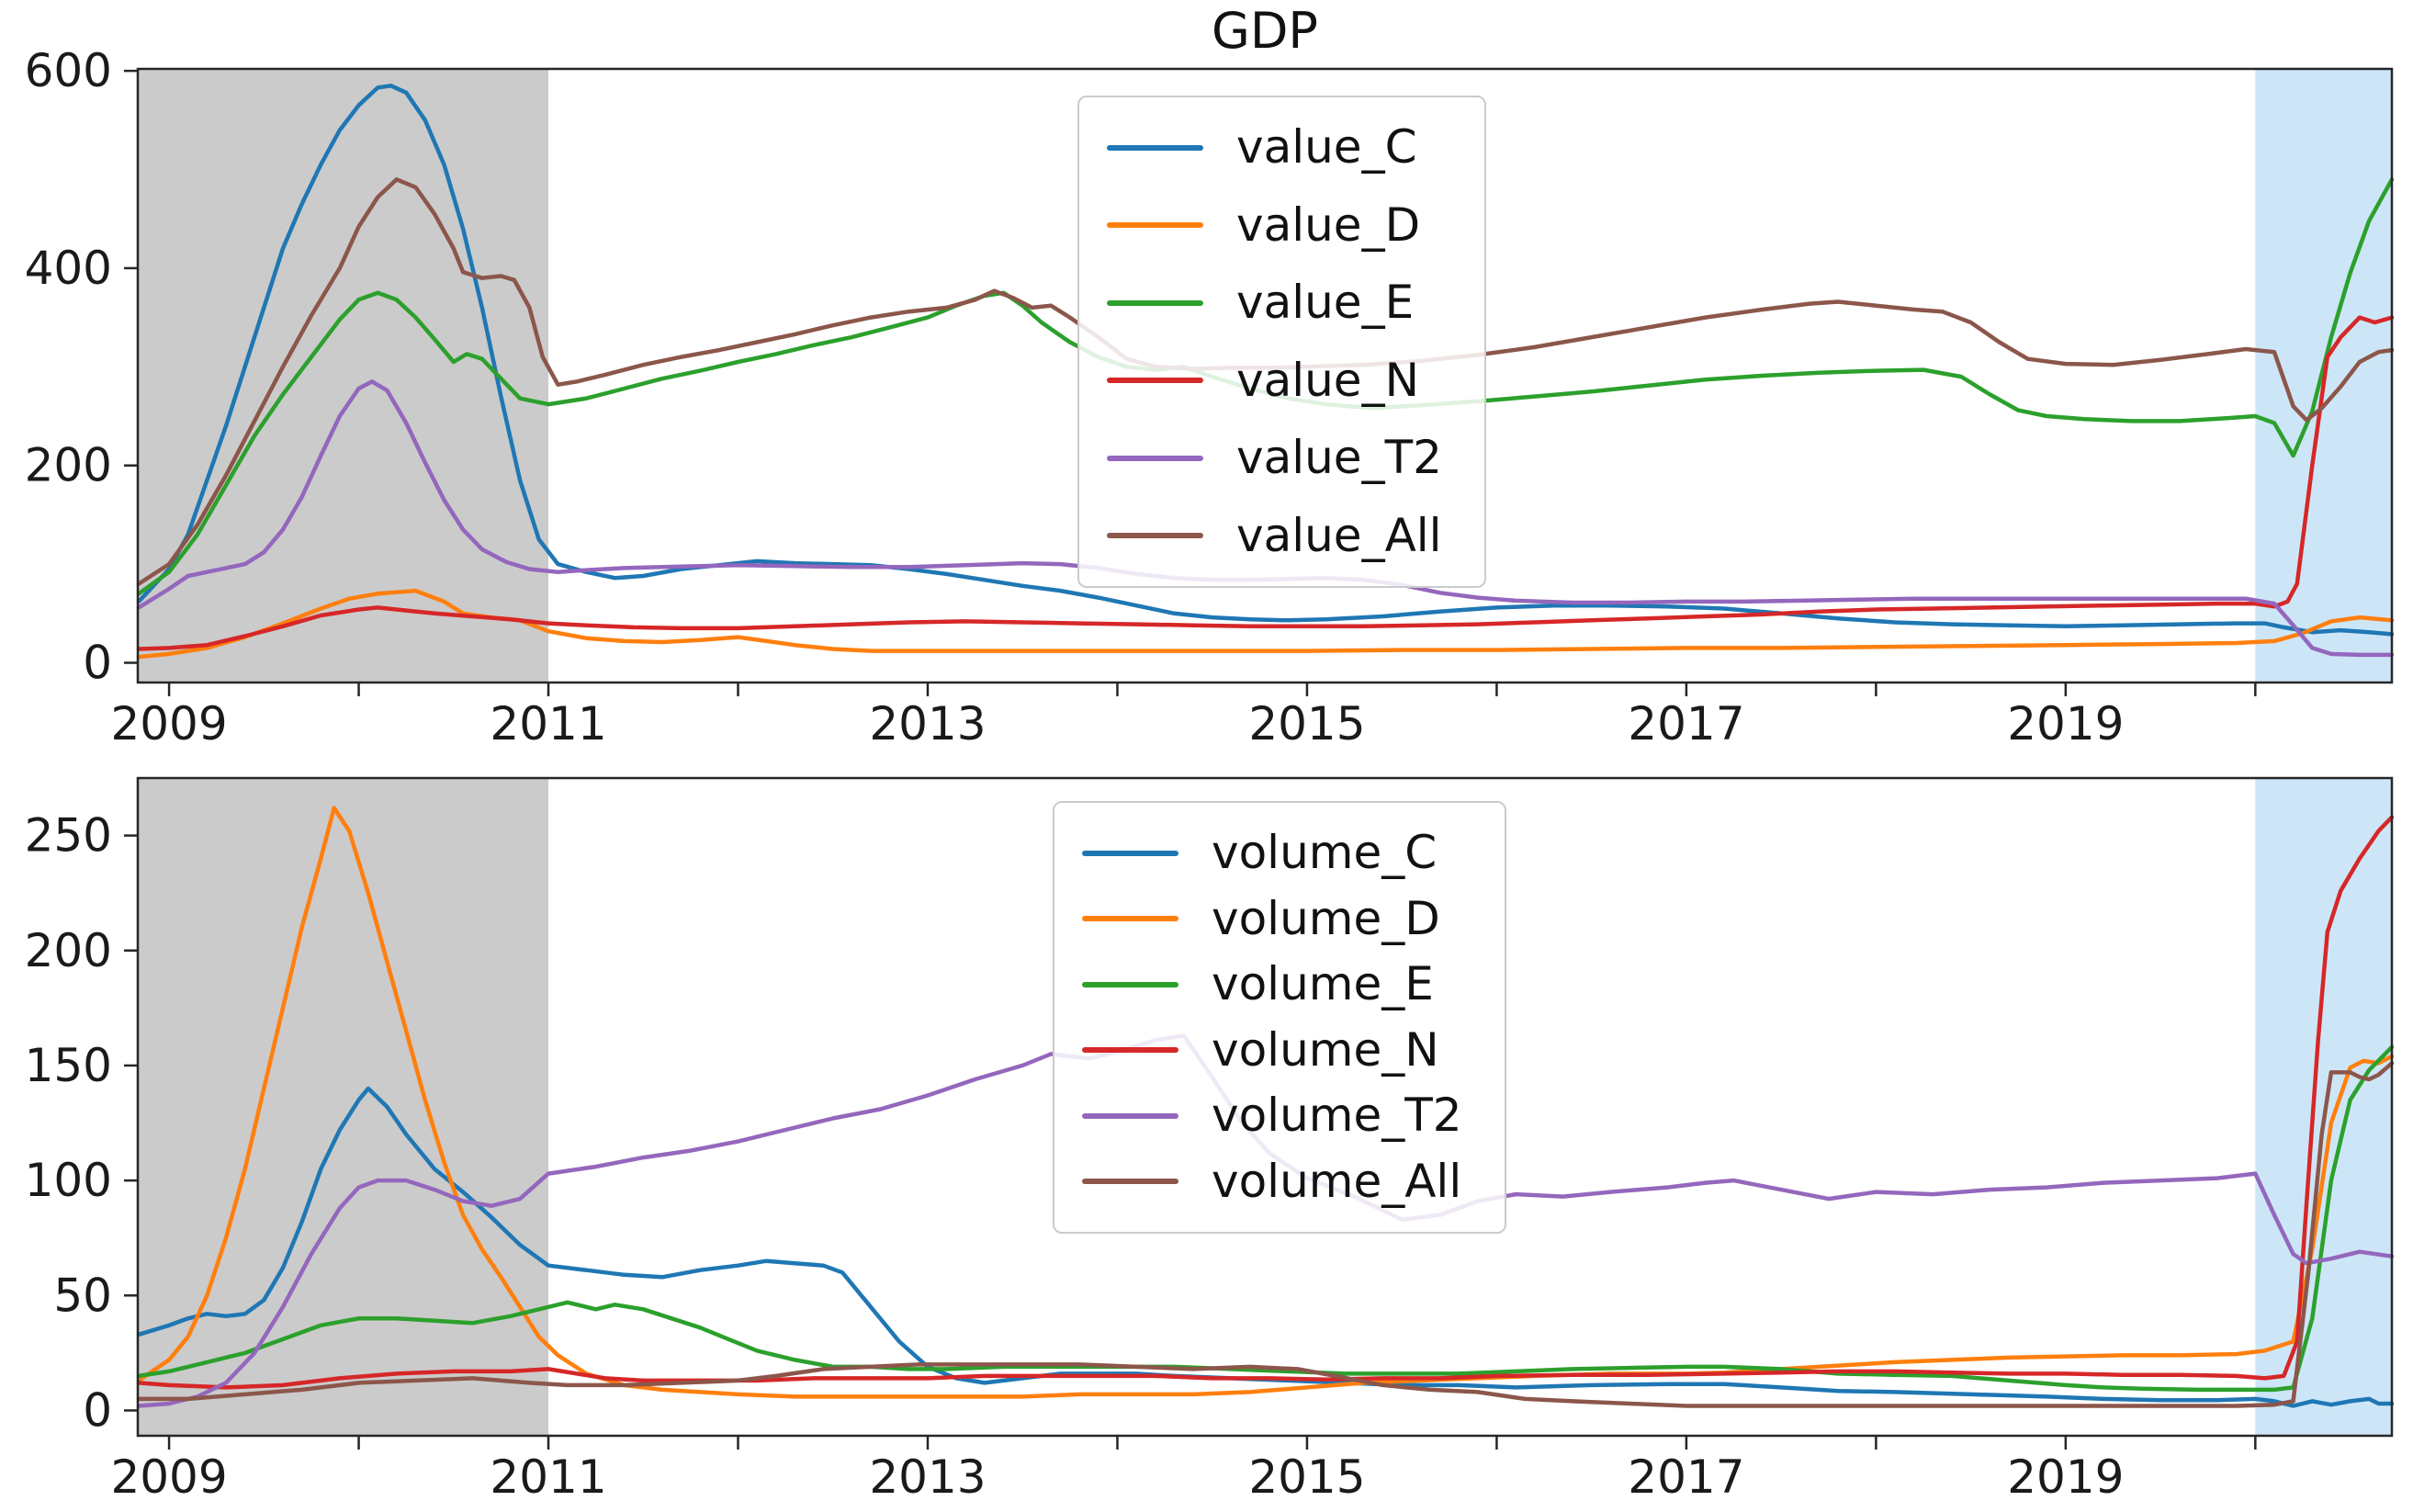  Describe the element at coordinates (1155, 302) in the screenshot. I see `legend-line-swatch-value_E` at that location.